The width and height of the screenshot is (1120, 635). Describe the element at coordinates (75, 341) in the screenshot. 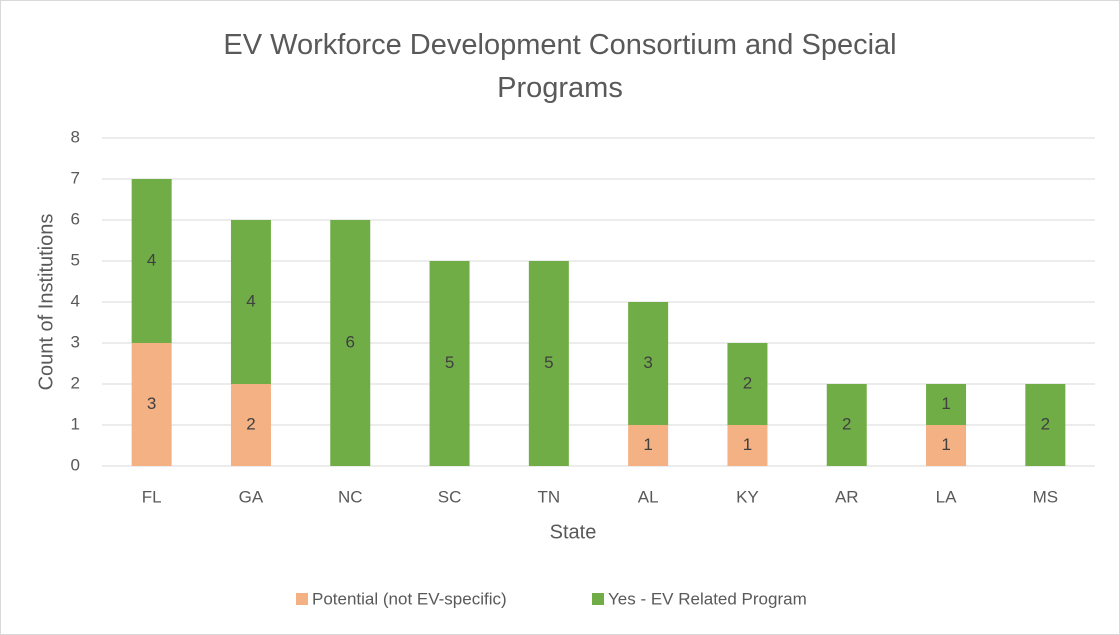

I see `y-tick-label: 3` at that location.